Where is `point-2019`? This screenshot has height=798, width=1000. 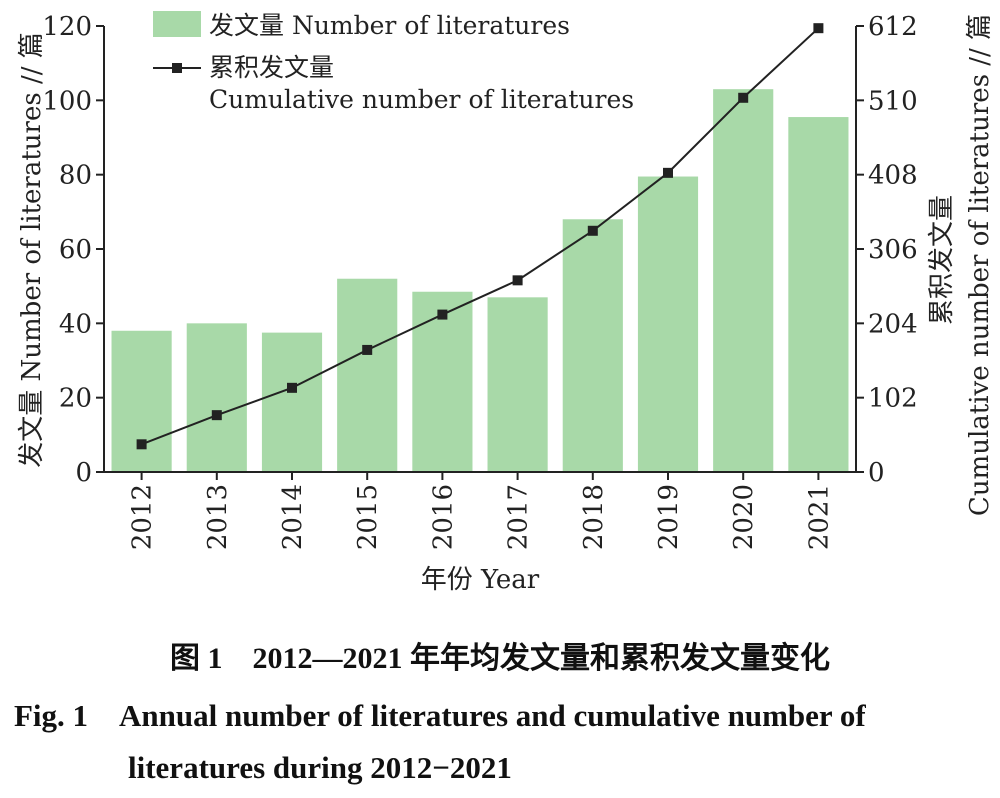 point-2019 is located at coordinates (668, 172).